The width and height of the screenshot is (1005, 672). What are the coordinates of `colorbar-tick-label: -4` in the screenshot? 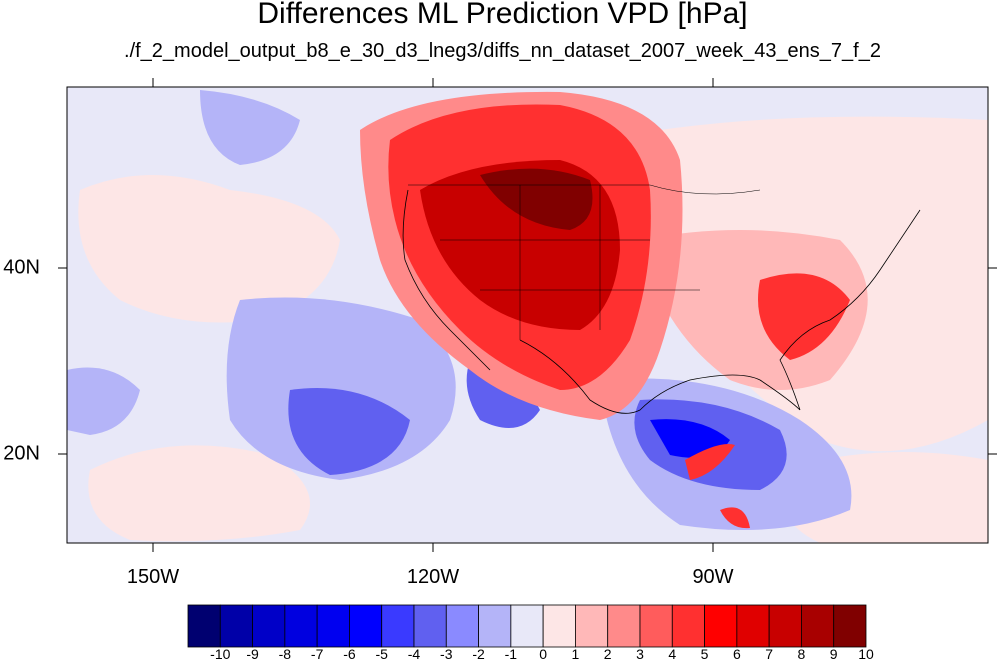 It's located at (414, 654).